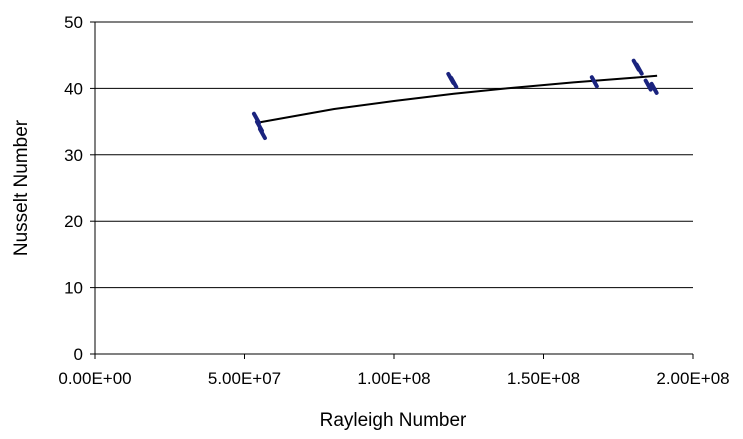 This screenshot has width=743, height=439. Describe the element at coordinates (543, 378) in the screenshot. I see `x-tick-label: 1.50E+08` at that location.